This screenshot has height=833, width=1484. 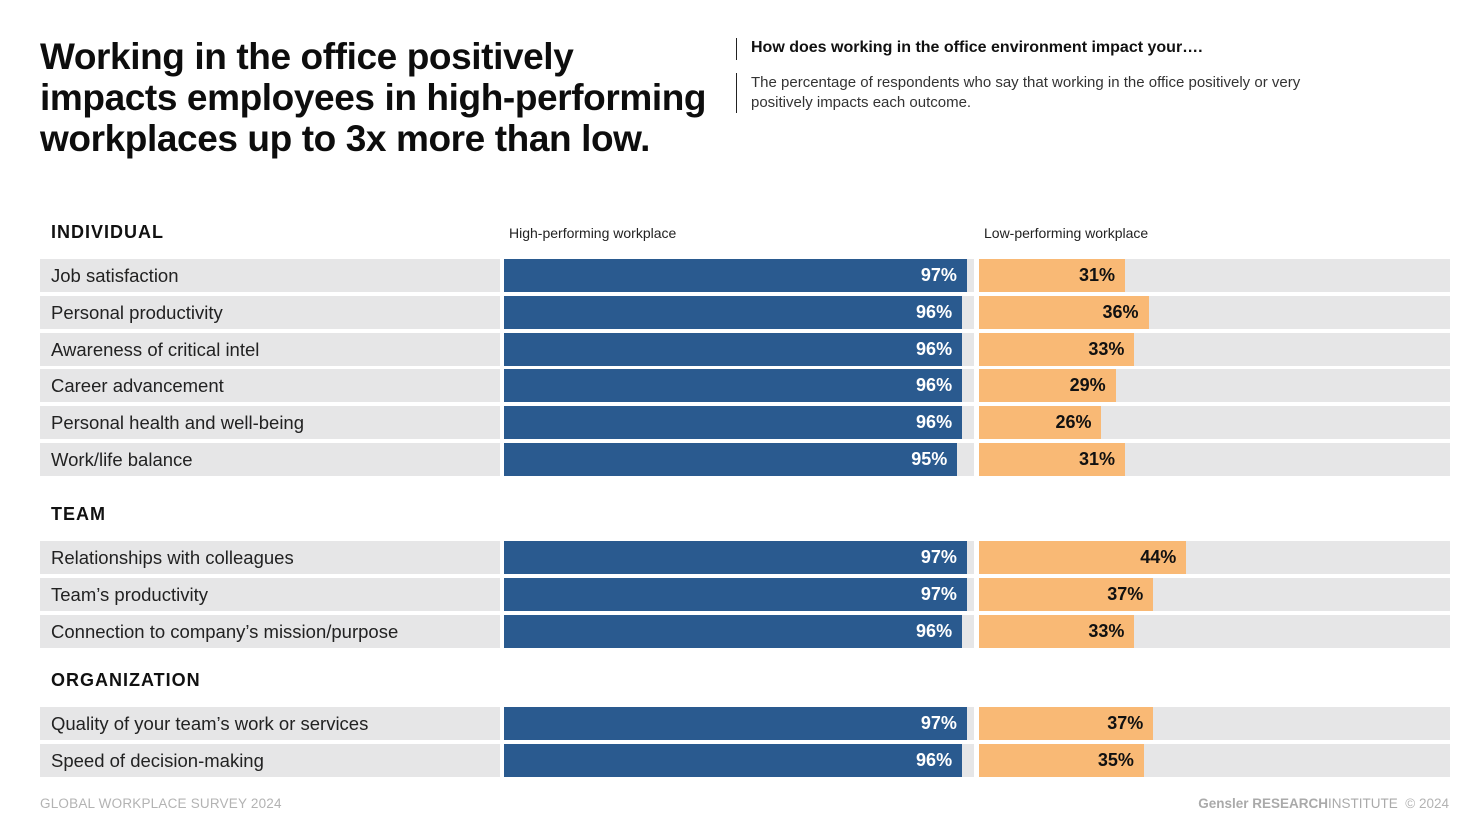 I want to click on row-label: Relationships with colleagues, so click(x=172, y=557).